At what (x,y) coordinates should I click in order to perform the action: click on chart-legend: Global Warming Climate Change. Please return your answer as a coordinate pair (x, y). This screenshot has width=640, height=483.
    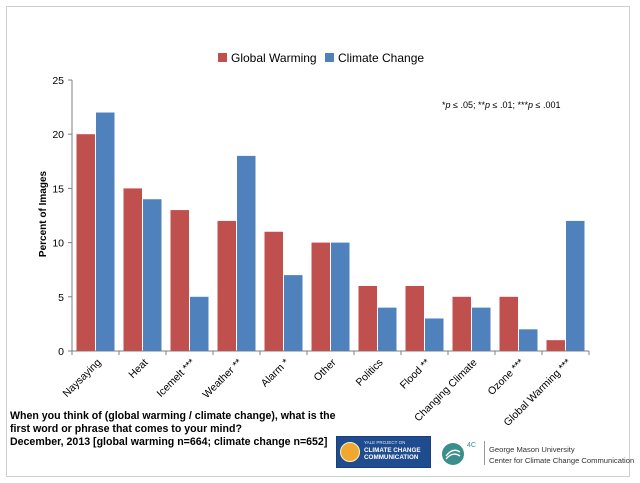
    Looking at the image, I should click on (321, 58).